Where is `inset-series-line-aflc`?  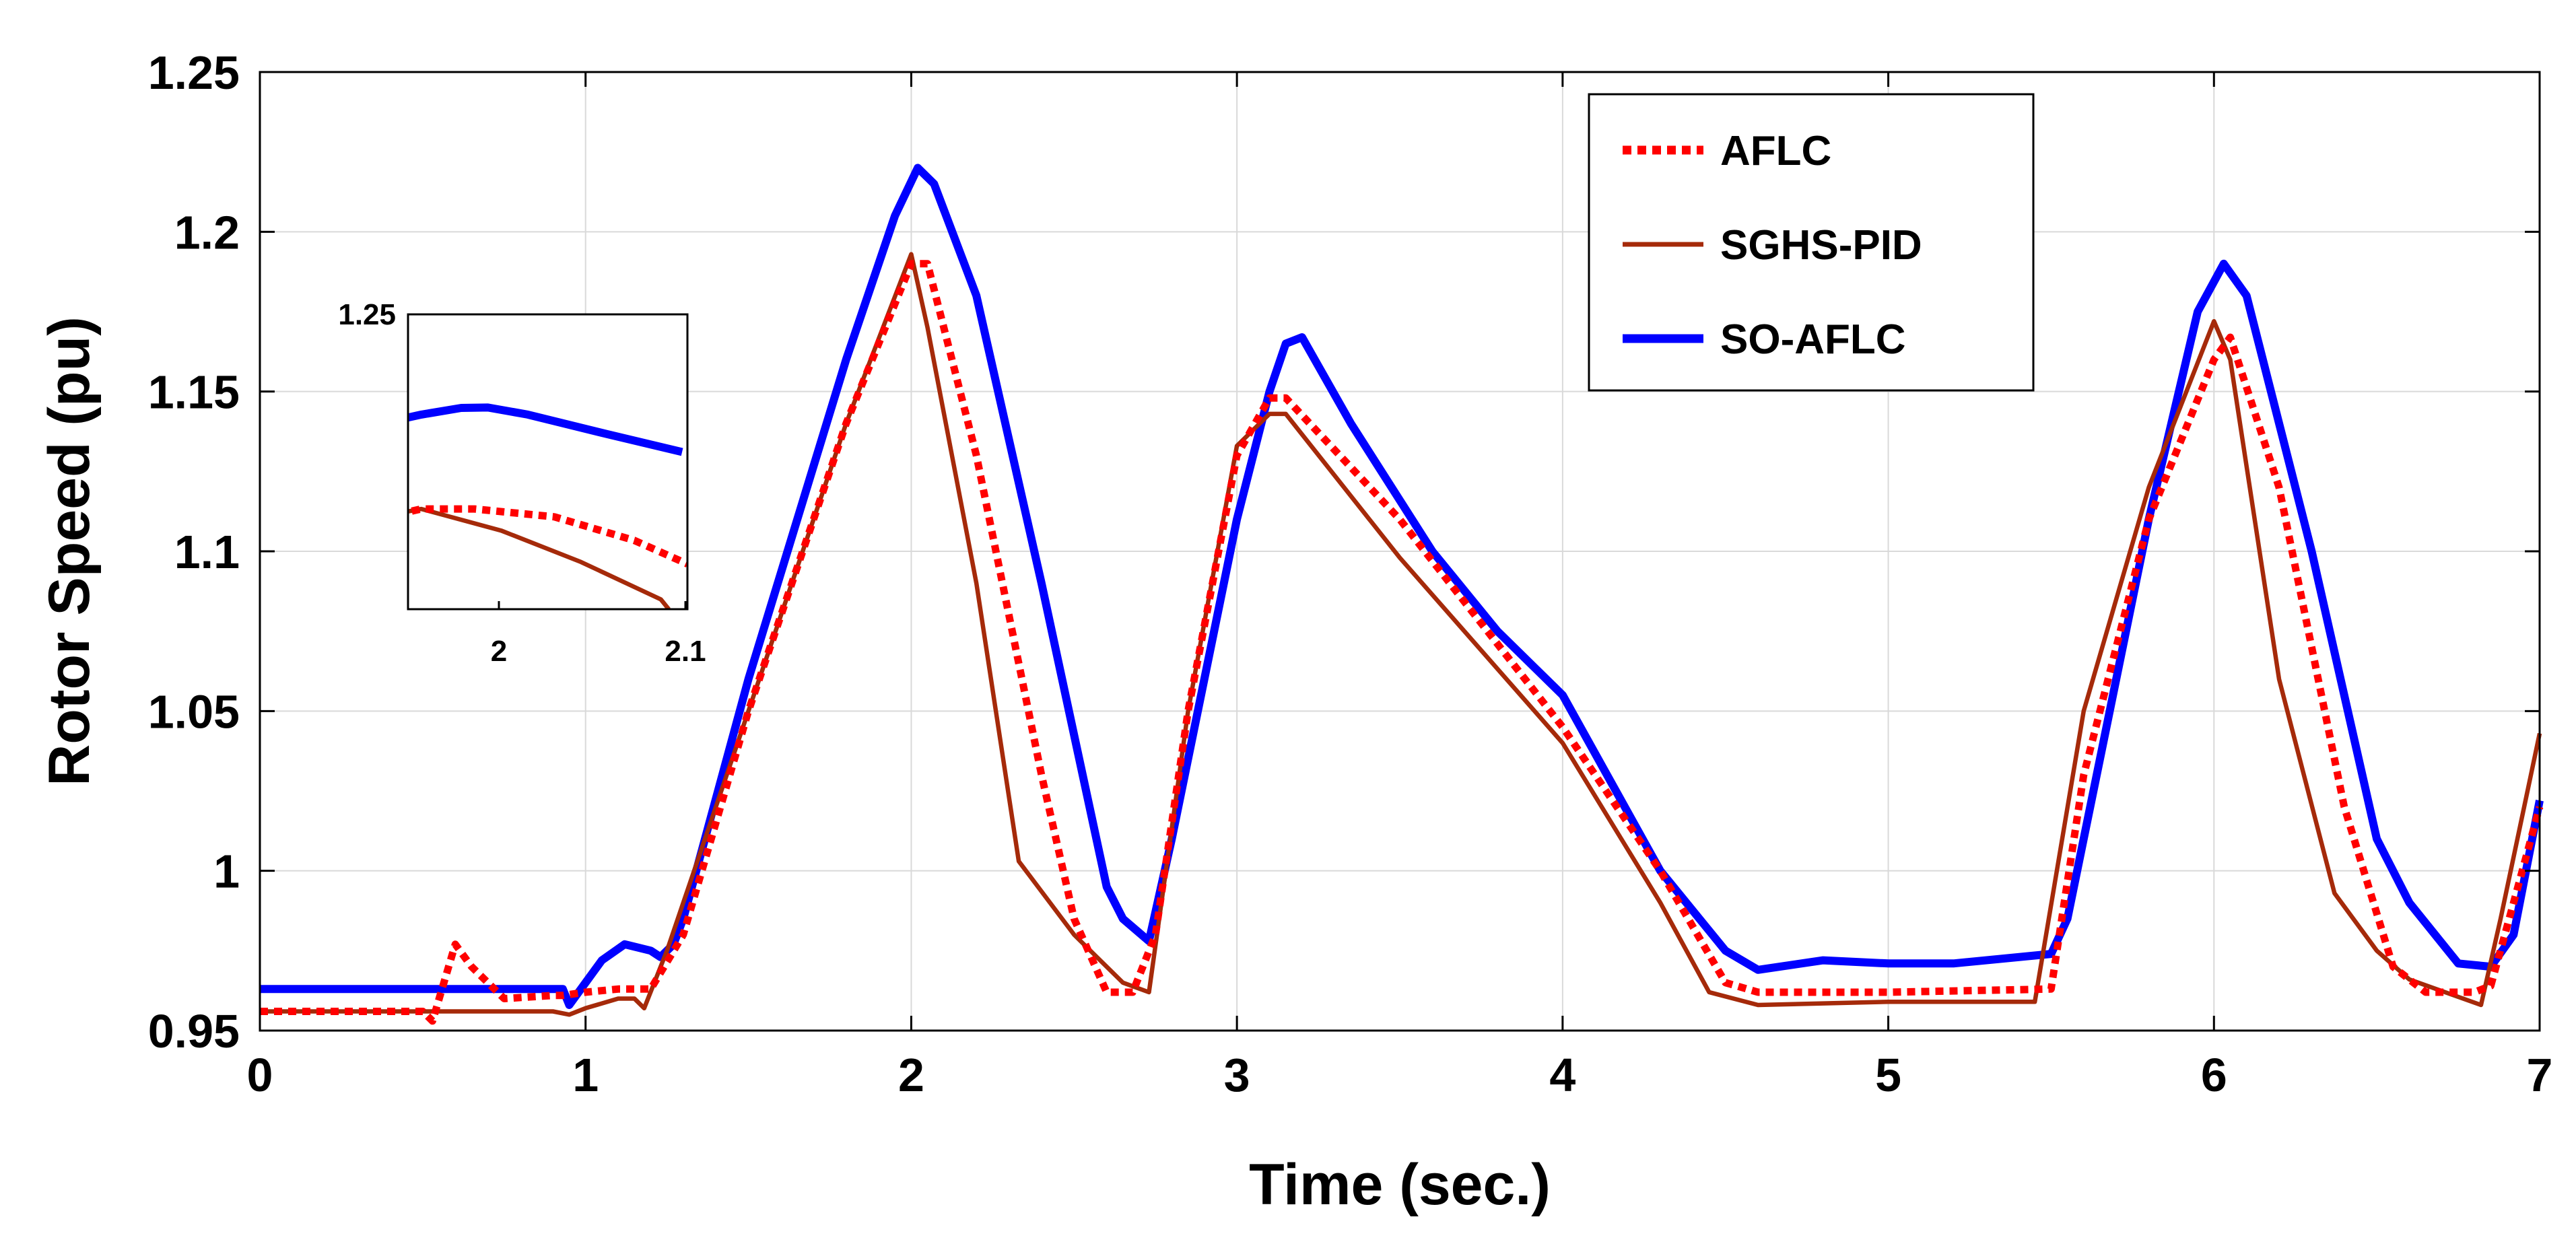 inset-series-line-aflc is located at coordinates (547, 536).